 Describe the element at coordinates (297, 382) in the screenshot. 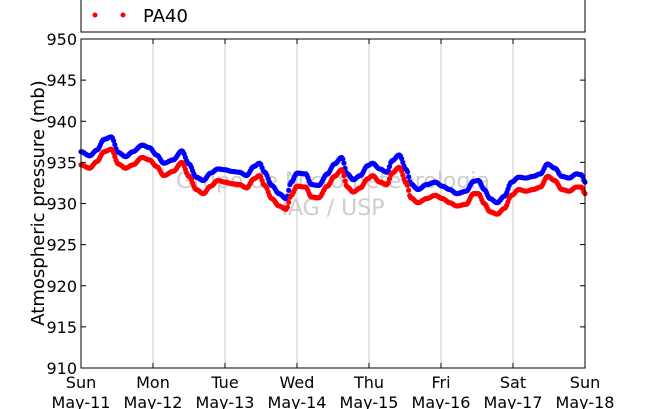

I see `x-tick-label-day: Wed` at that location.